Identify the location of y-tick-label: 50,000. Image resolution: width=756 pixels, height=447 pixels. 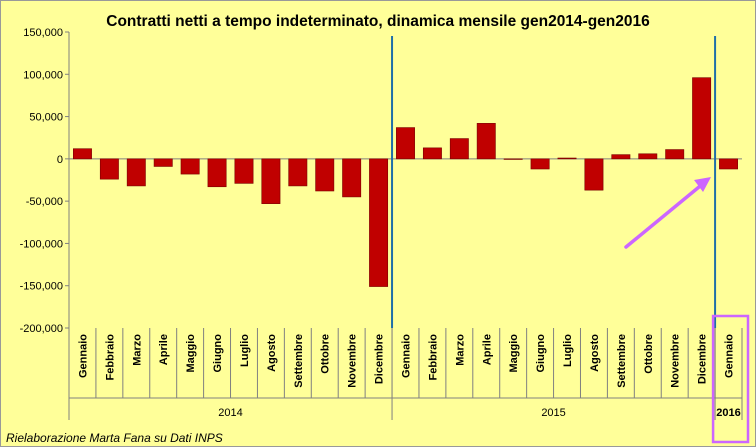
(46, 118).